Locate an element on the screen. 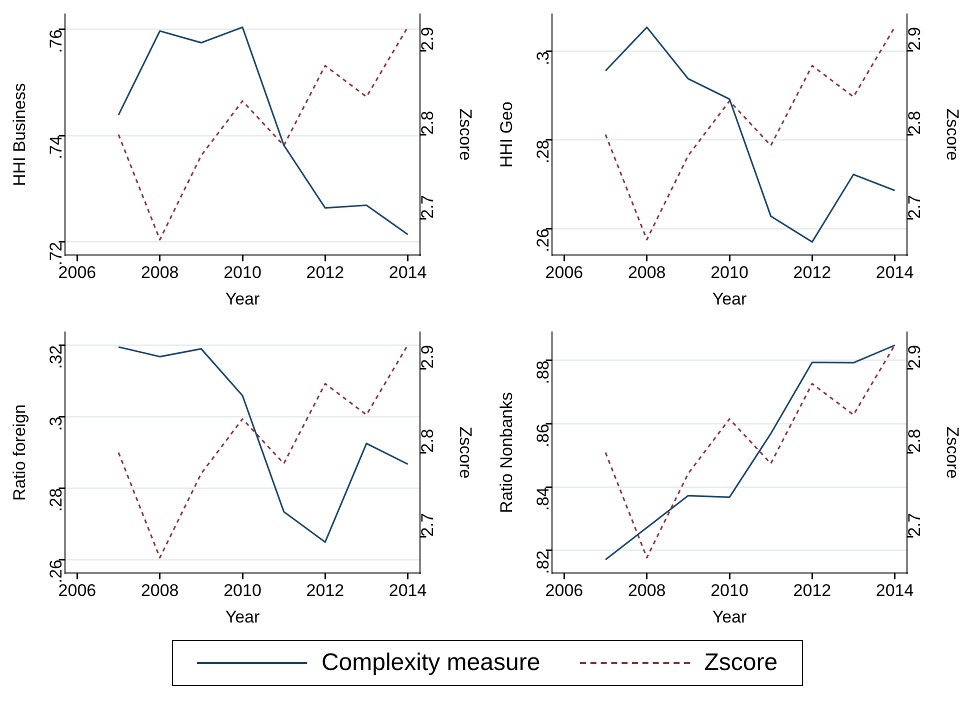  y-tick-label: .84 is located at coordinates (542, 499).